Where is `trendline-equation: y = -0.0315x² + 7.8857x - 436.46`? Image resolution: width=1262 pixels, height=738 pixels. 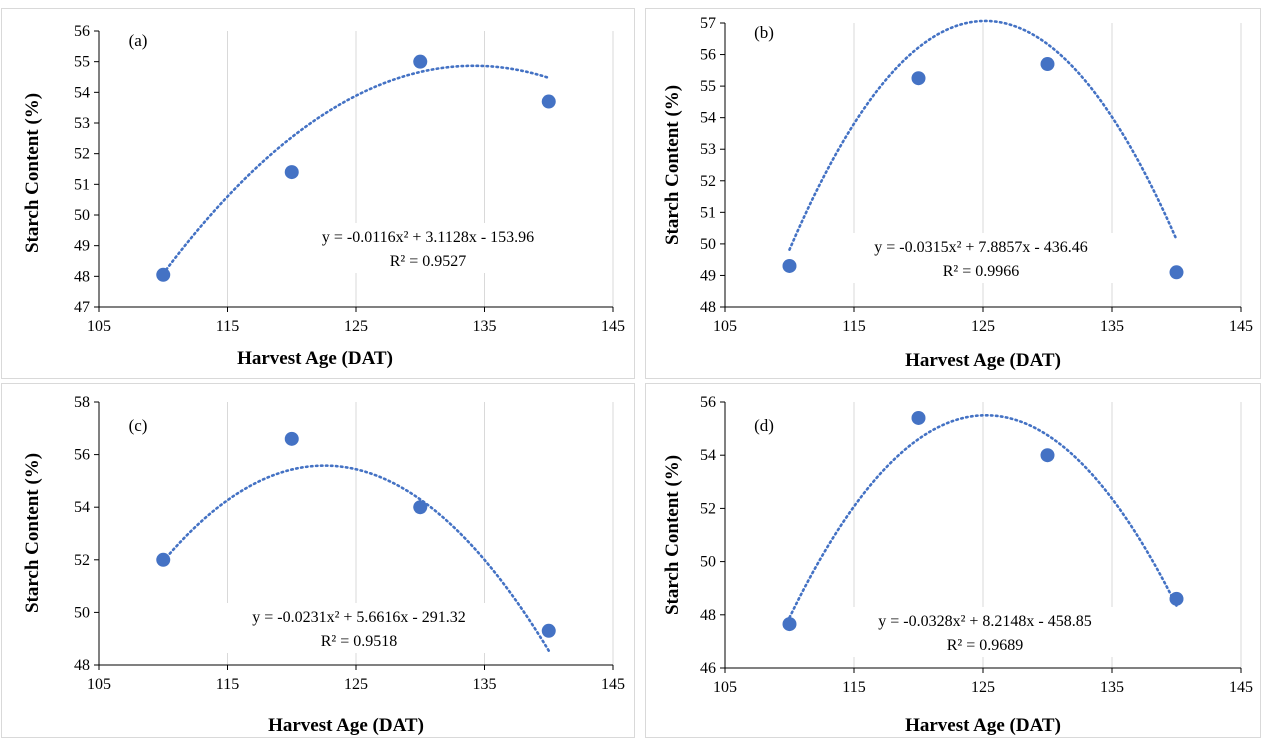 trendline-equation: y = -0.0315x² + 7.8857x - 436.46 is located at coordinates (981, 247).